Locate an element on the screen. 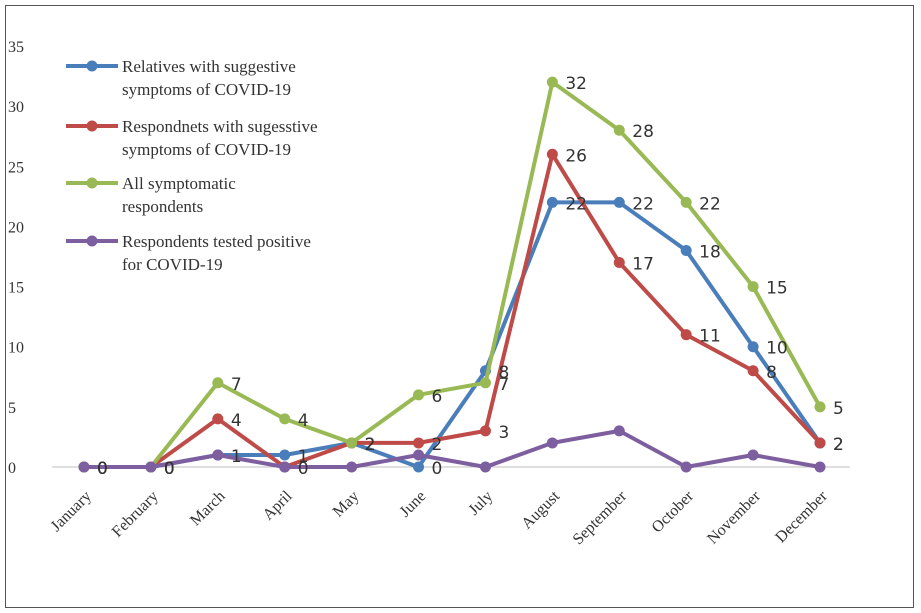 This screenshot has width=921, height=613. y-tick-label: 35 is located at coordinates (16, 47).